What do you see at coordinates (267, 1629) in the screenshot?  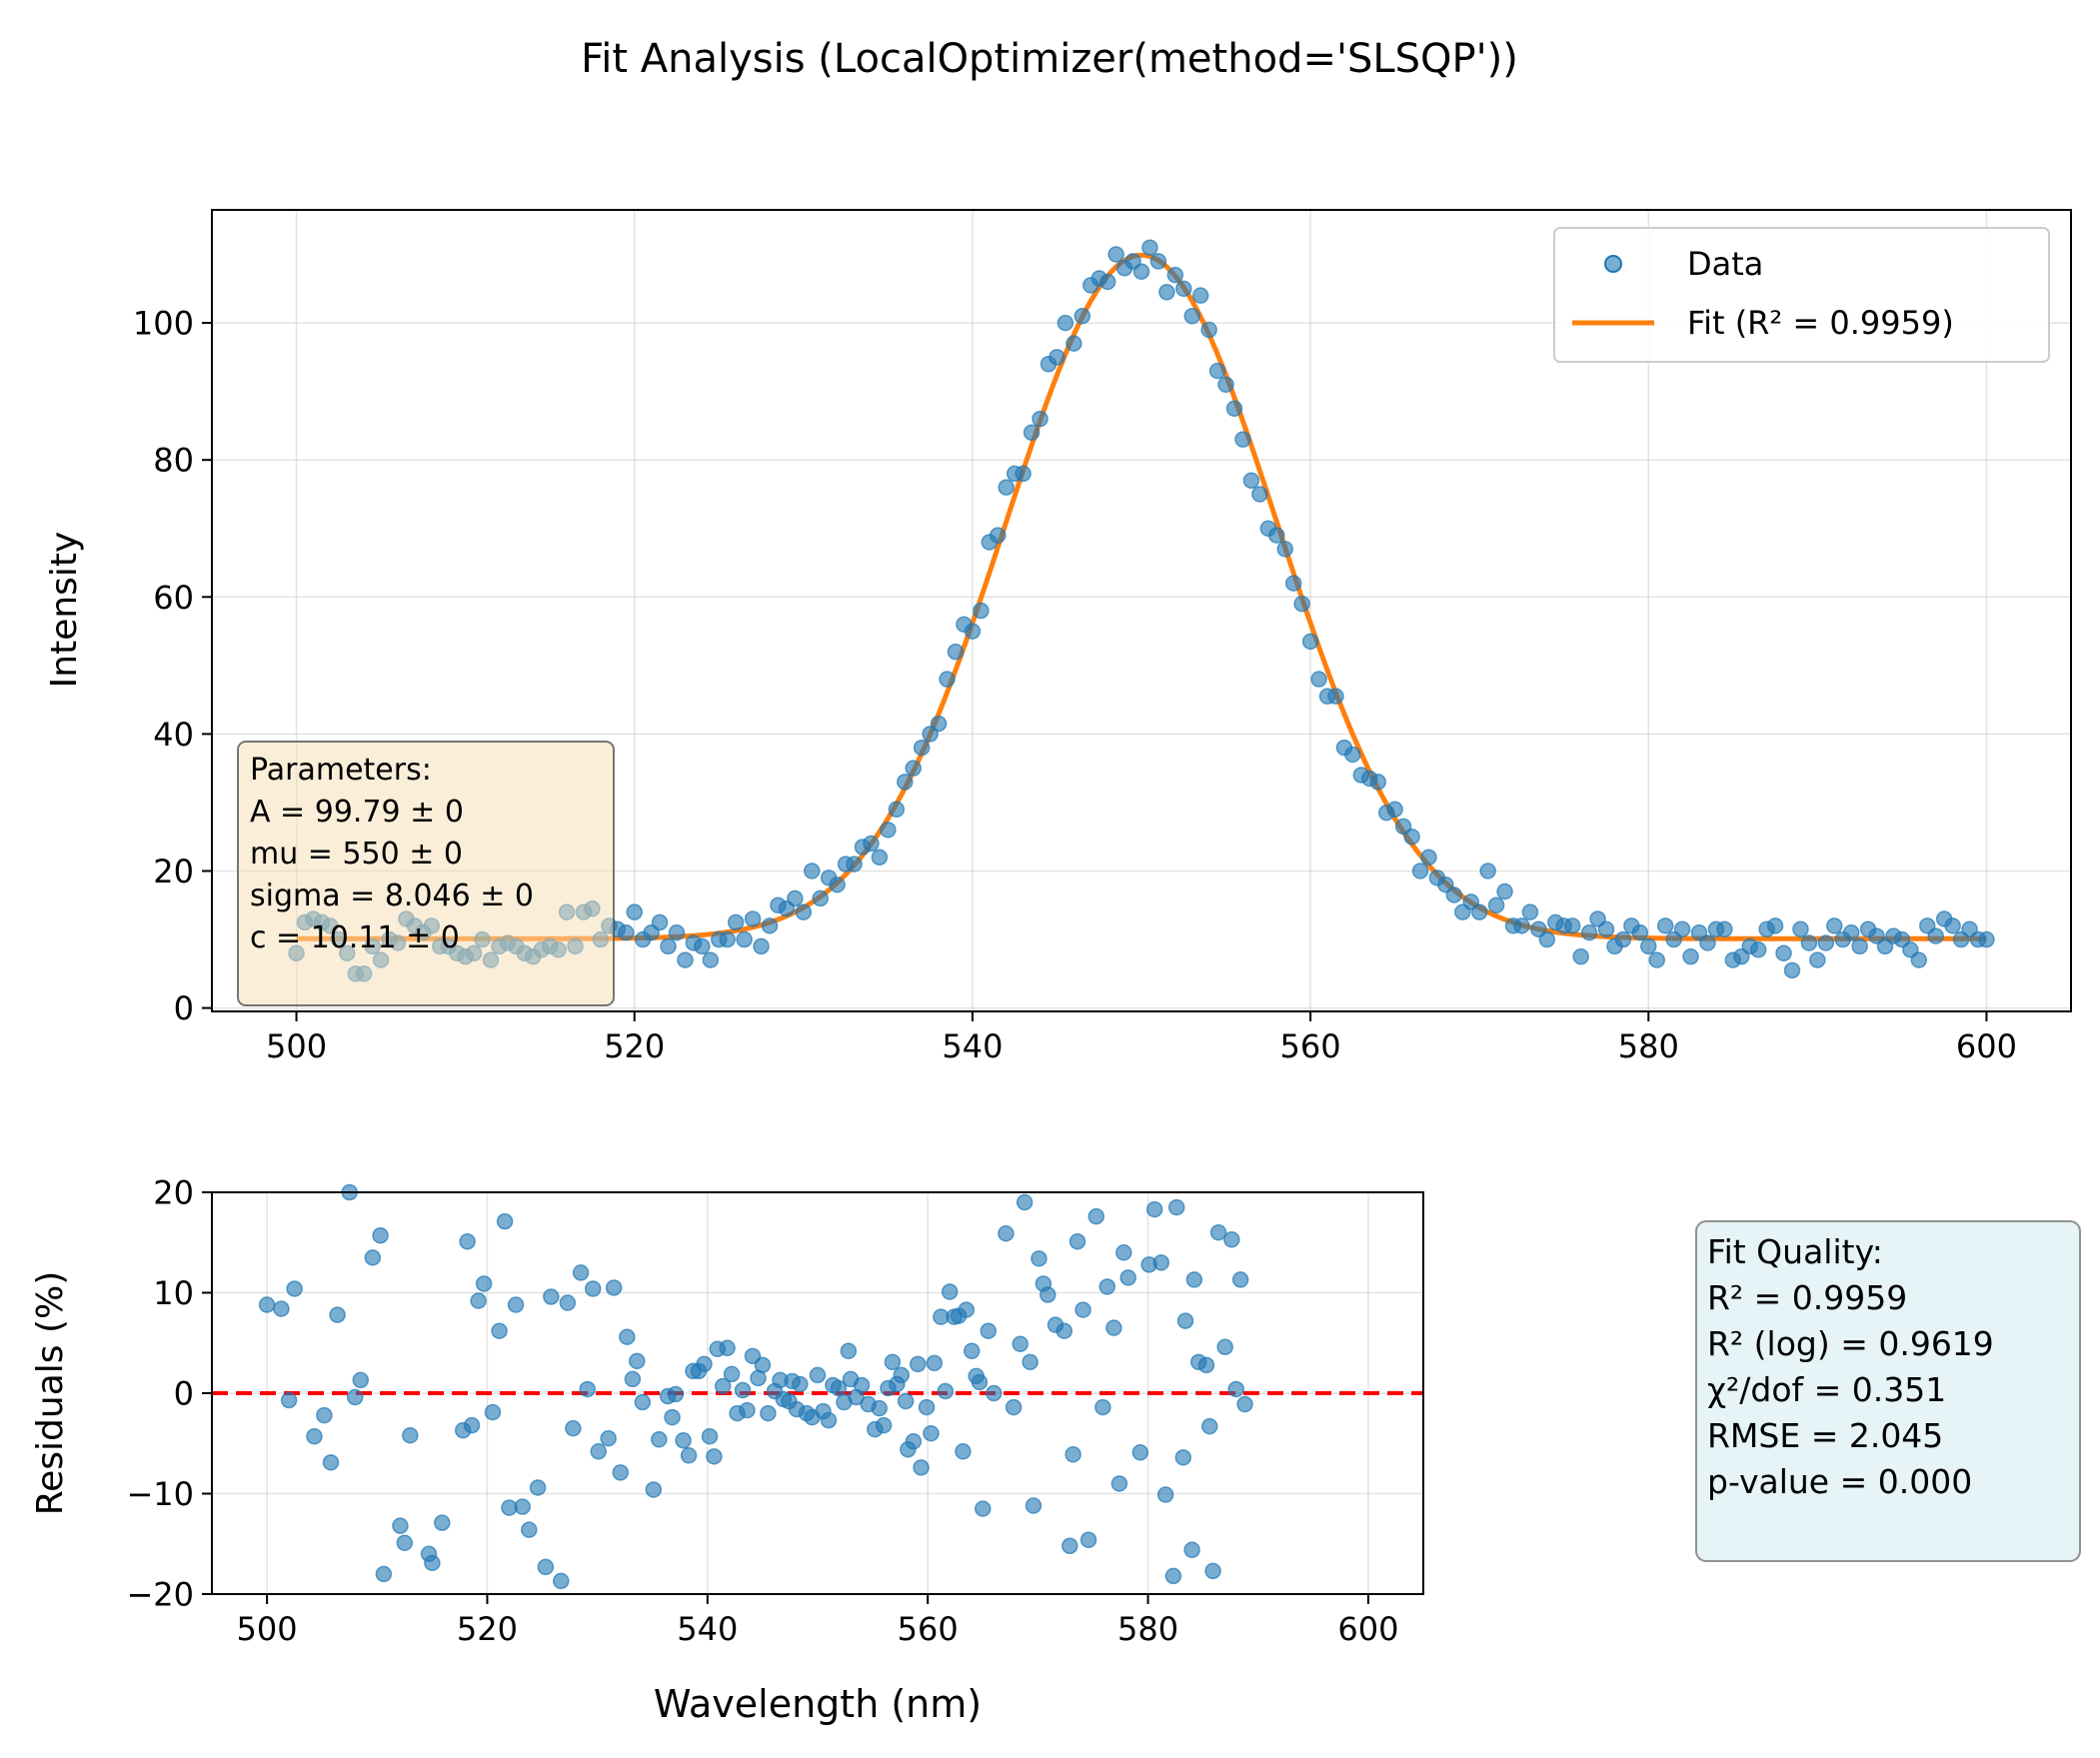 I see `residuals-x-tick-label: 500` at bounding box center [267, 1629].